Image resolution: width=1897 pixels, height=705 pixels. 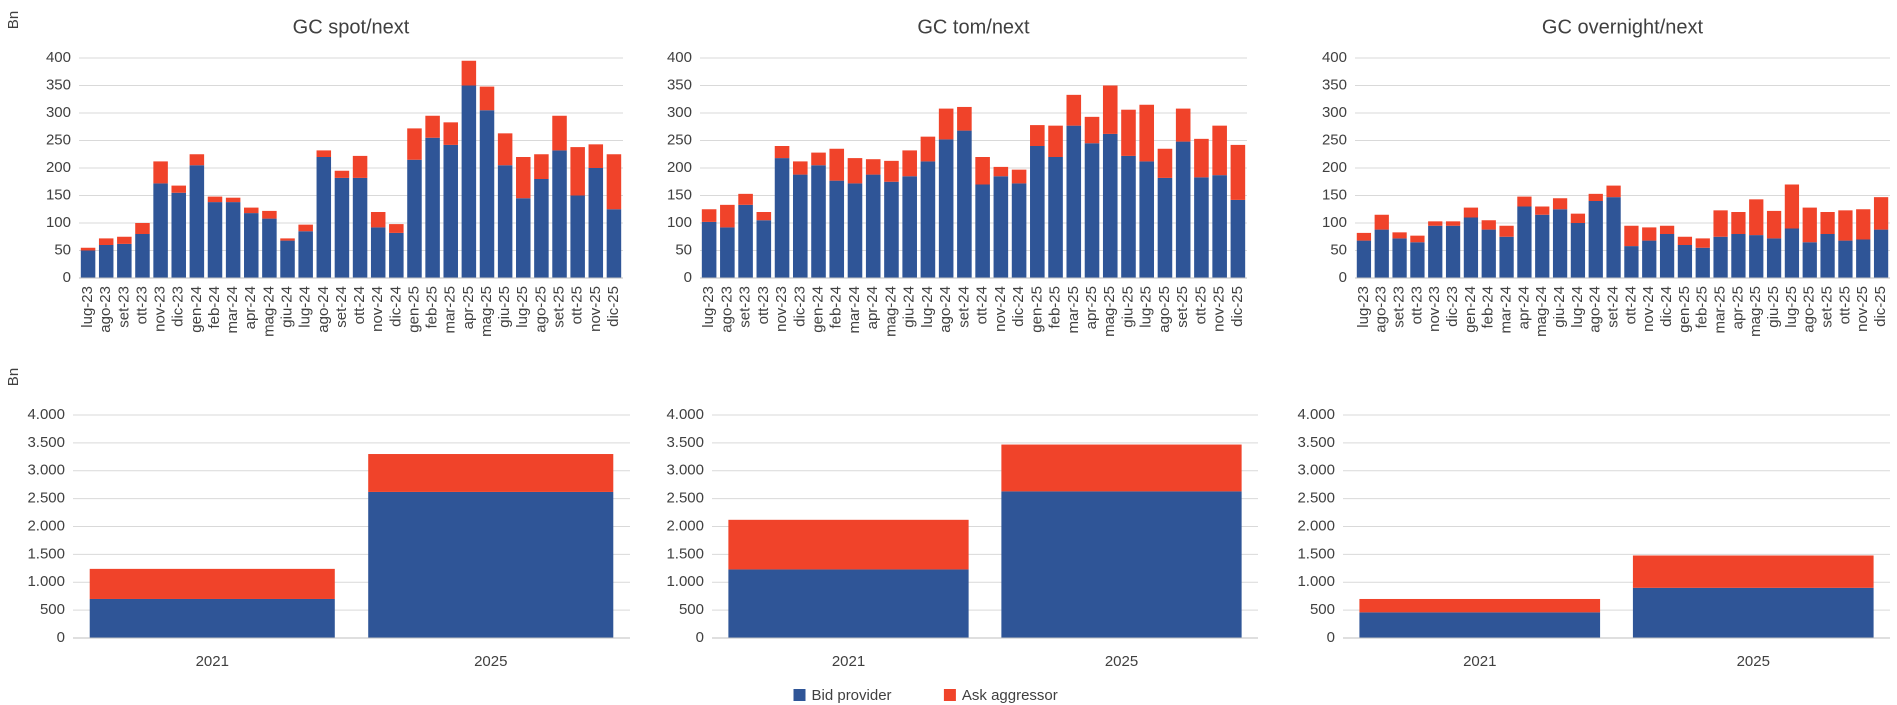 I want to click on y-tick-label: 2.000, so click(x=685, y=525).